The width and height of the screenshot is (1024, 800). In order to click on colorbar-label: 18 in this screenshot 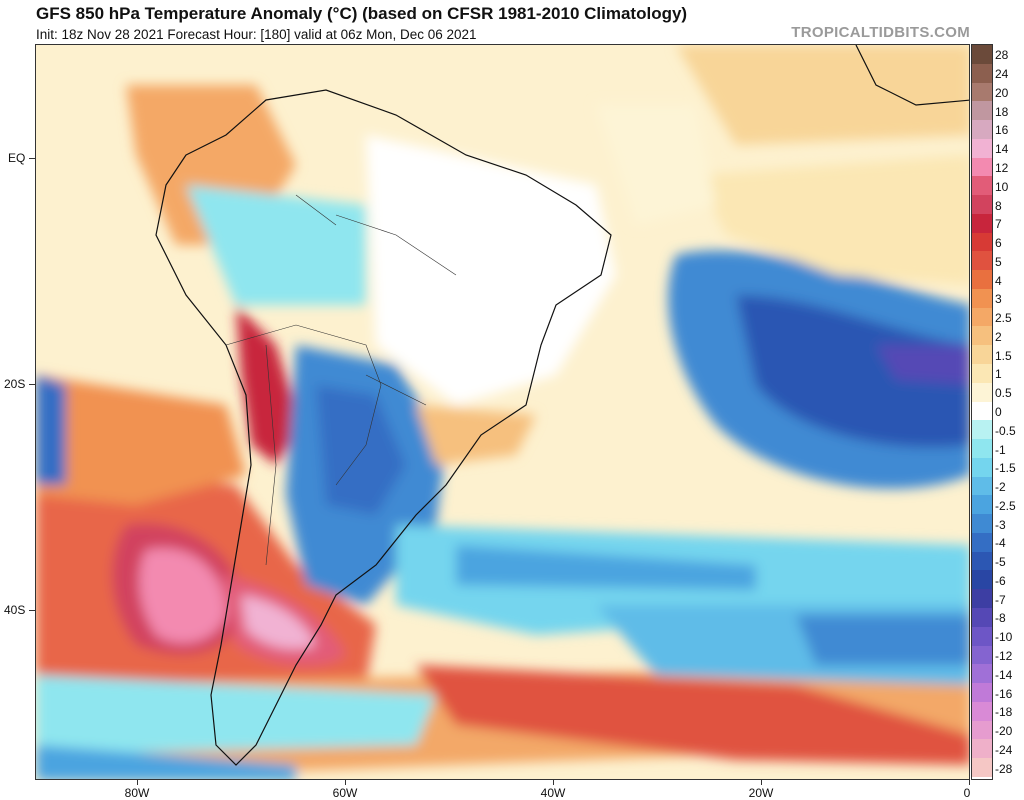, I will do `click(1002, 111)`.